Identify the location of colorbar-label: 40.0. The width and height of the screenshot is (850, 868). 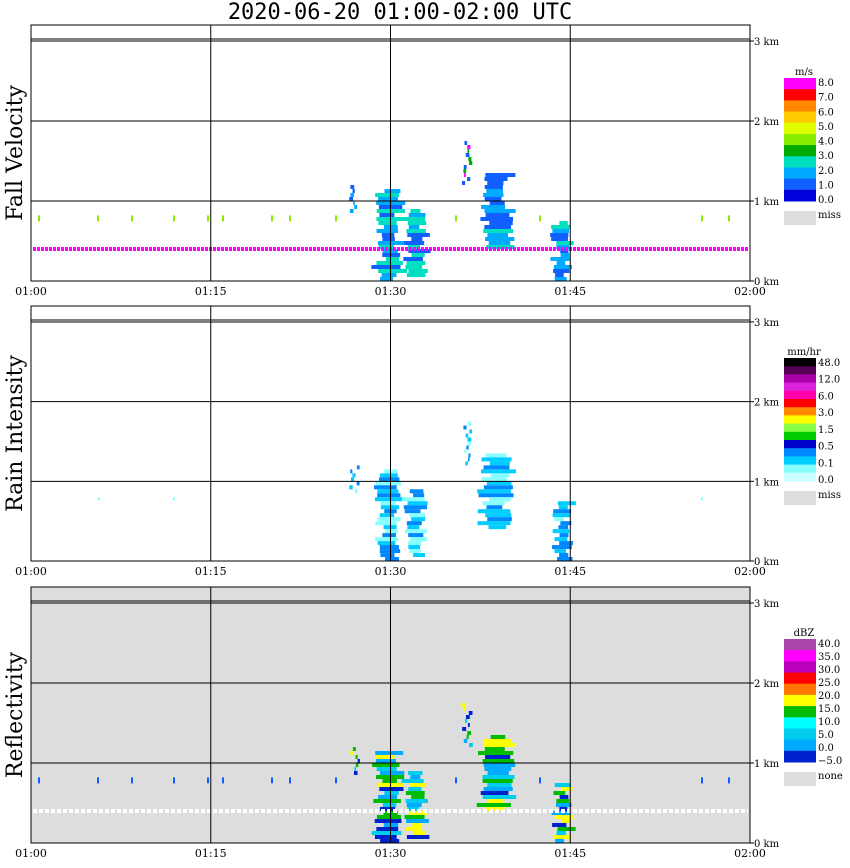
(829, 644).